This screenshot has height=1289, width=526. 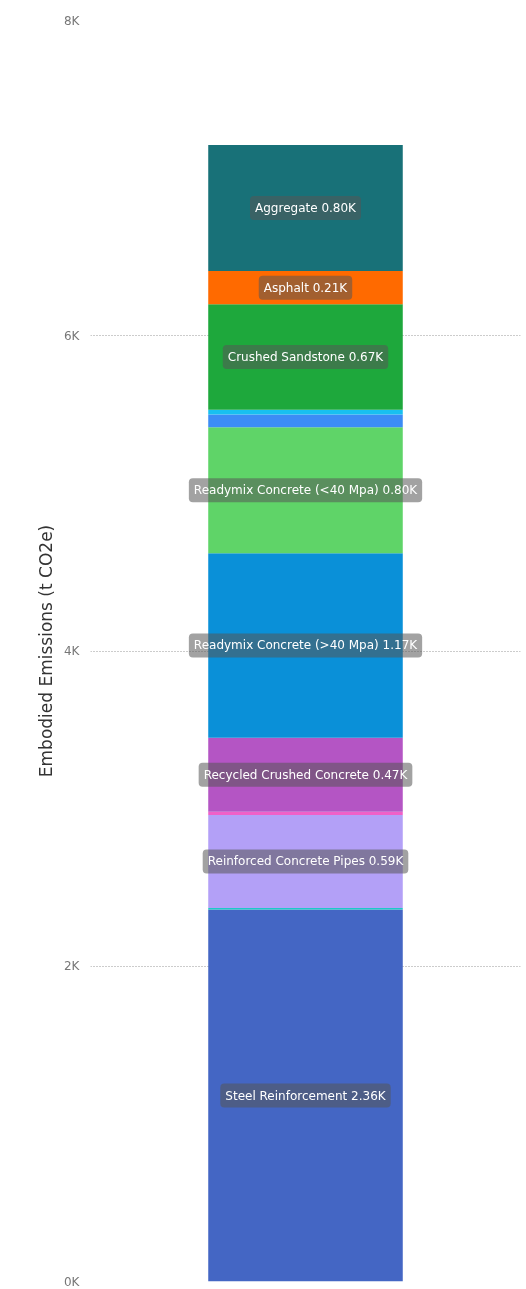 What do you see at coordinates (305, 645) in the screenshot?
I see `text: Readymix Concrete (>40 Mpa) 1.17K` at bounding box center [305, 645].